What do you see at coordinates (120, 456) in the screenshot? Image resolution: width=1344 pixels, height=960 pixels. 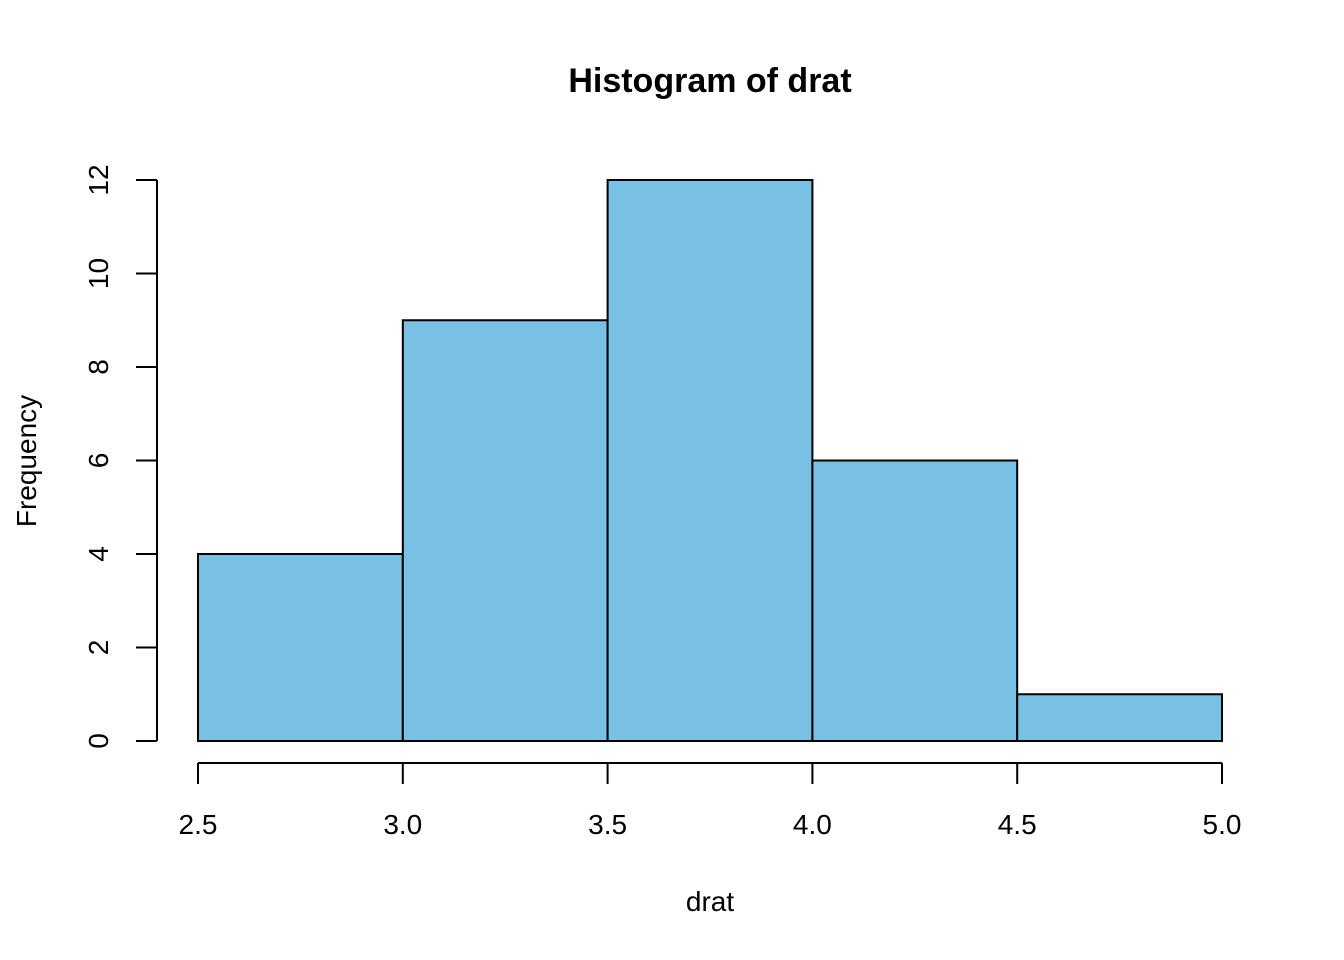 I see `y-axis: 0 2 4 6 8 10 12` at bounding box center [120, 456].